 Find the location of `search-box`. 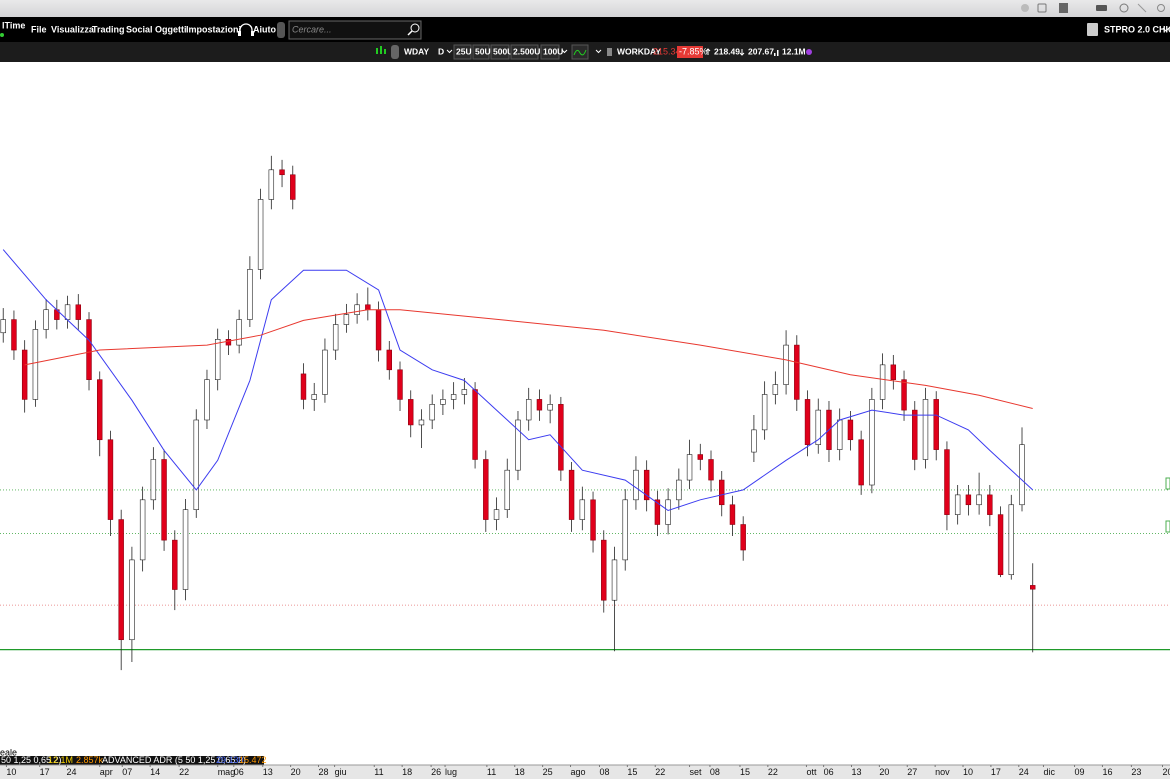

search-box is located at coordinates (355, 30).